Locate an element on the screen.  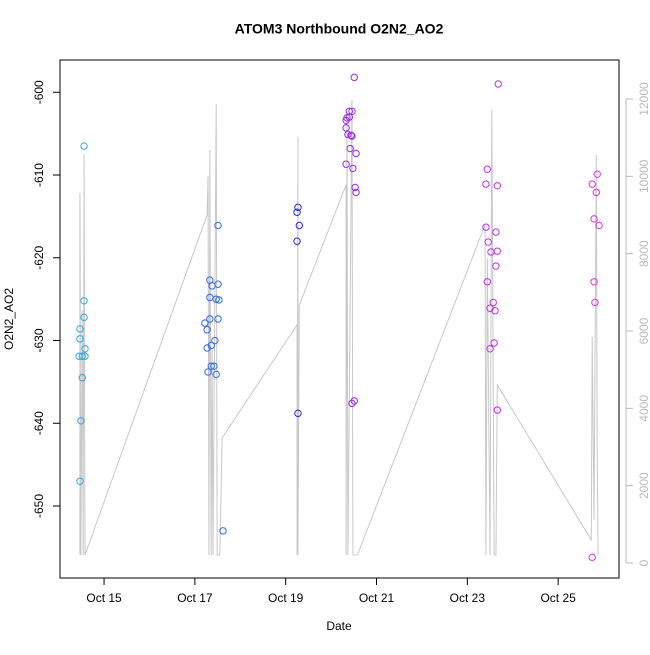
y-tick-label: -640 is located at coordinates (39, 423).